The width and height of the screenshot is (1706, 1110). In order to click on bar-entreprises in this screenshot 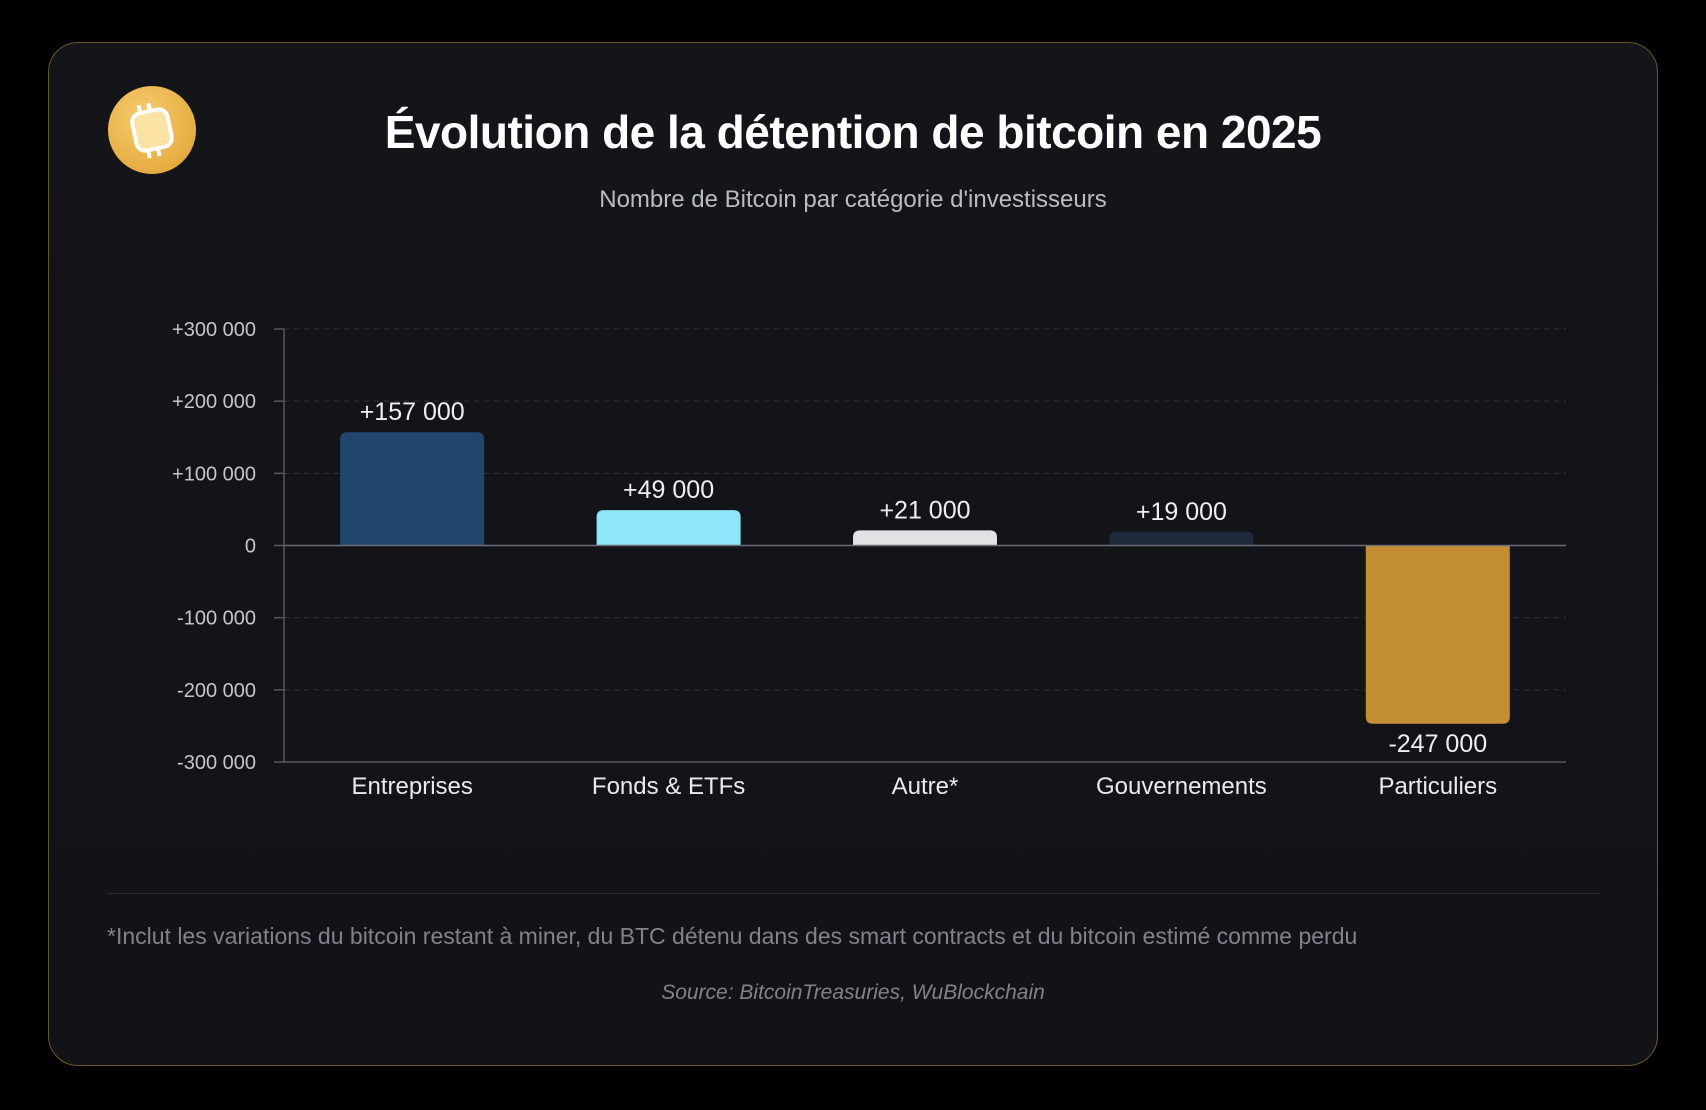, I will do `click(412, 489)`.